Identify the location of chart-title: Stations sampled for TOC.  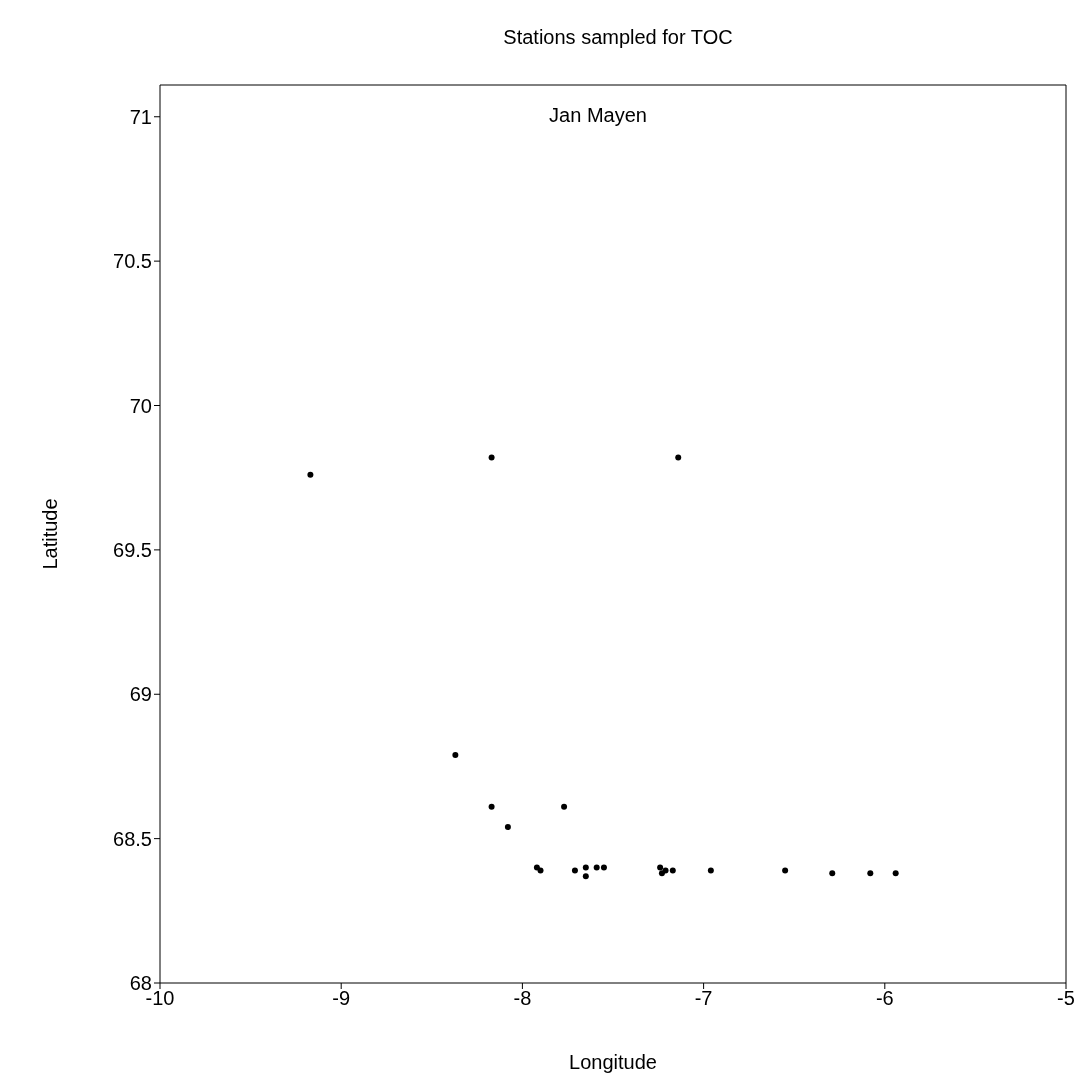
(618, 37).